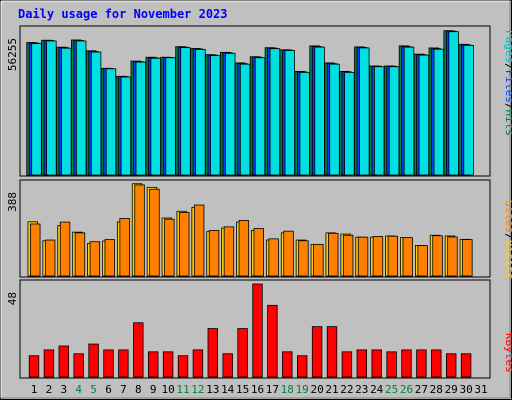 The width and height of the screenshot is (512, 400). I want to click on panel-hits-ylabel: Pages/Files/Hits, so click(507, 83).